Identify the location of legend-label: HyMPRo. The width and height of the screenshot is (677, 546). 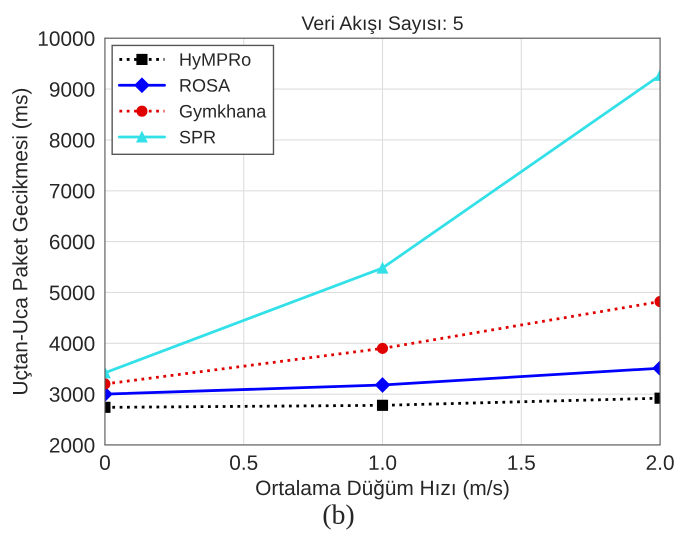
(215, 61).